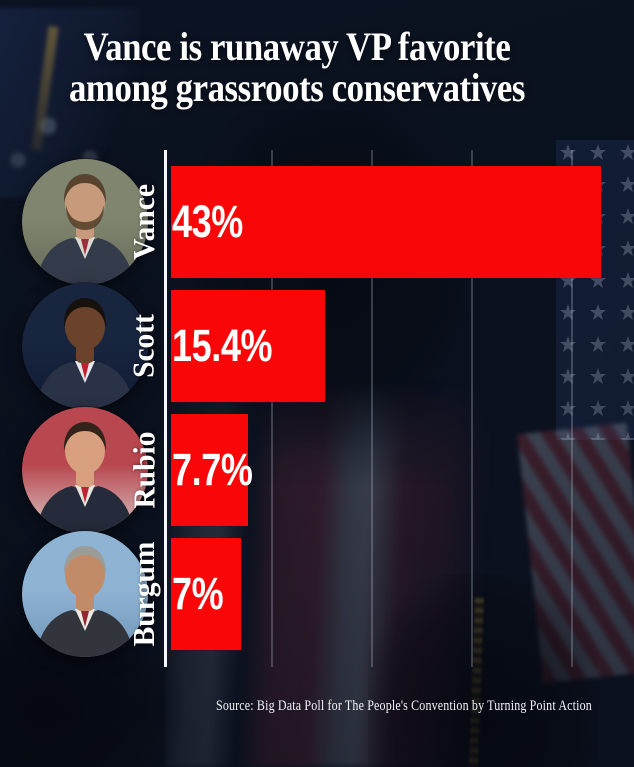 The image size is (634, 767). Describe the element at coordinates (85, 594) in the screenshot. I see `avatar-burgum` at that location.